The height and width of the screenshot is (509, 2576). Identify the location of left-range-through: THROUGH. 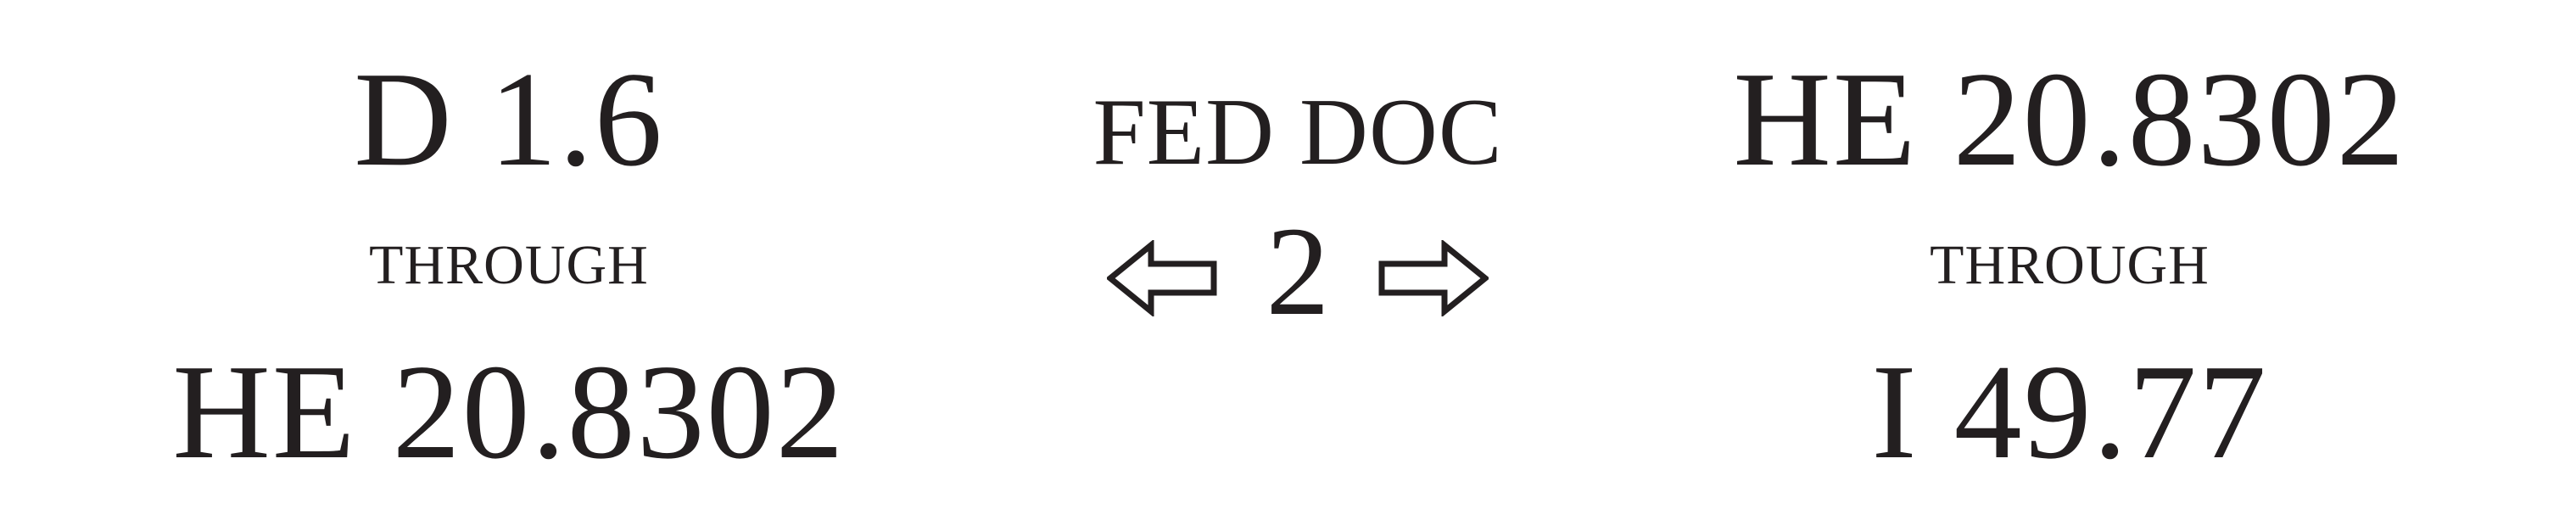
(509, 265).